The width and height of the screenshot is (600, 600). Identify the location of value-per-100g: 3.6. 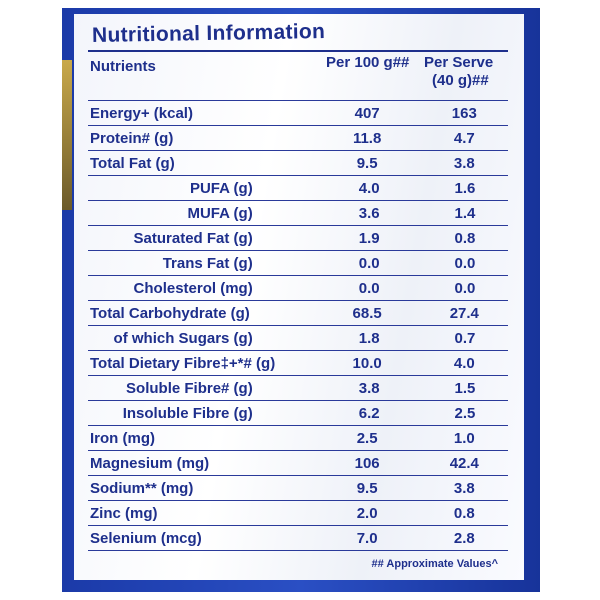
(369, 213).